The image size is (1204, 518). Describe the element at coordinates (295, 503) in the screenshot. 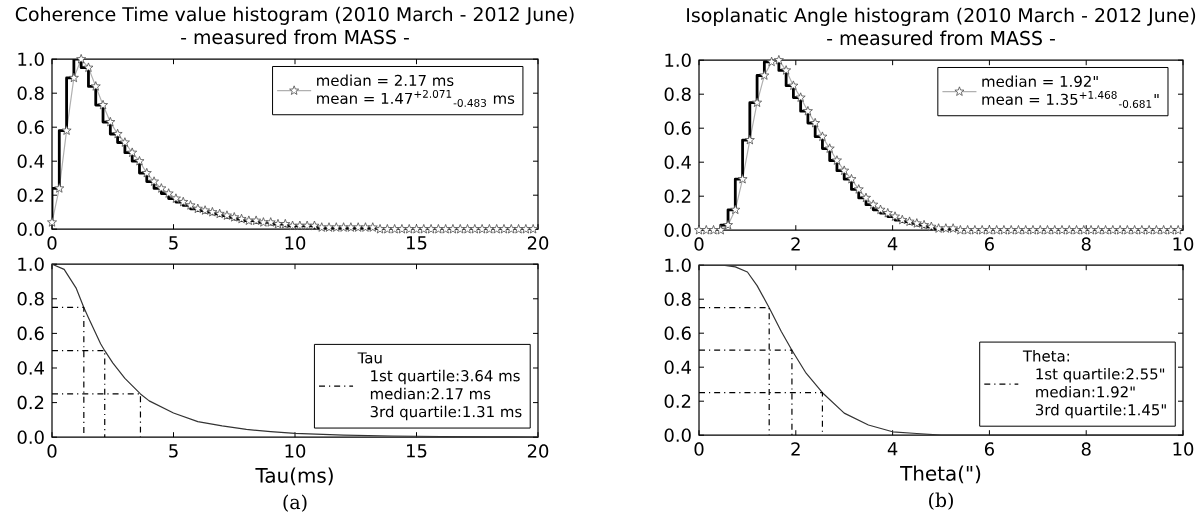

I see `text: (a)` at that location.